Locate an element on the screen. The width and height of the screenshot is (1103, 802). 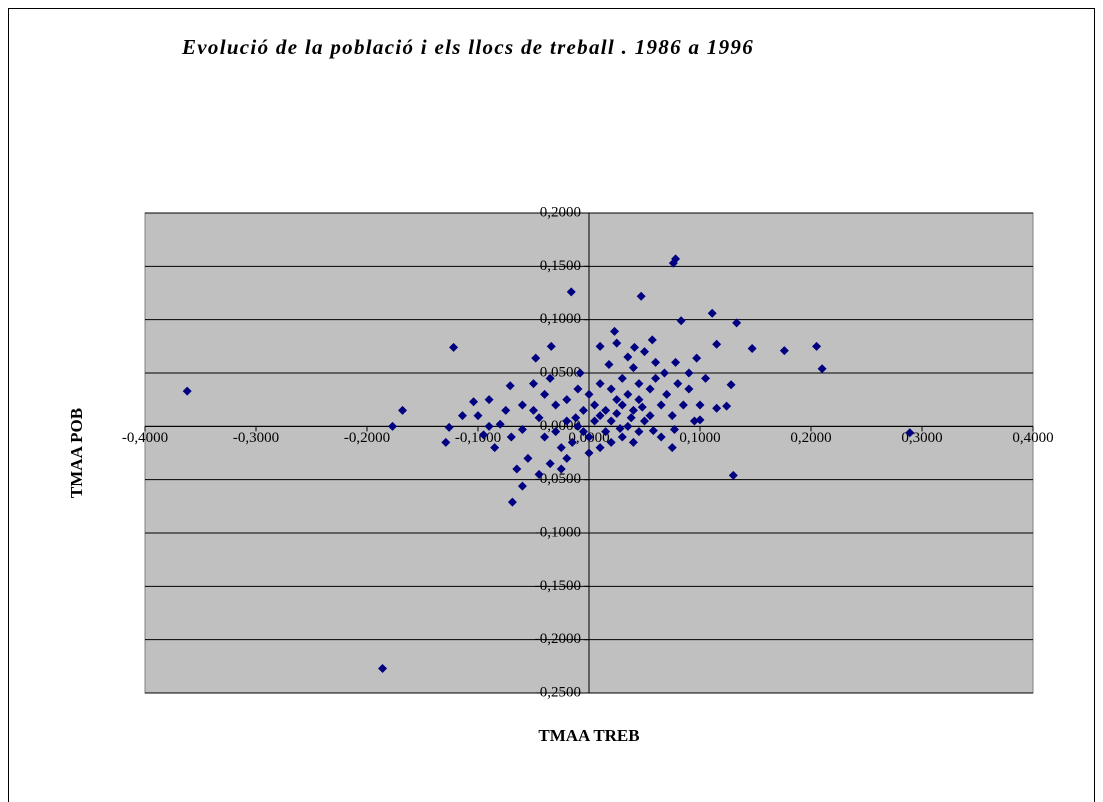
x-axis-label: TMAA TREB is located at coordinates (588, 735).